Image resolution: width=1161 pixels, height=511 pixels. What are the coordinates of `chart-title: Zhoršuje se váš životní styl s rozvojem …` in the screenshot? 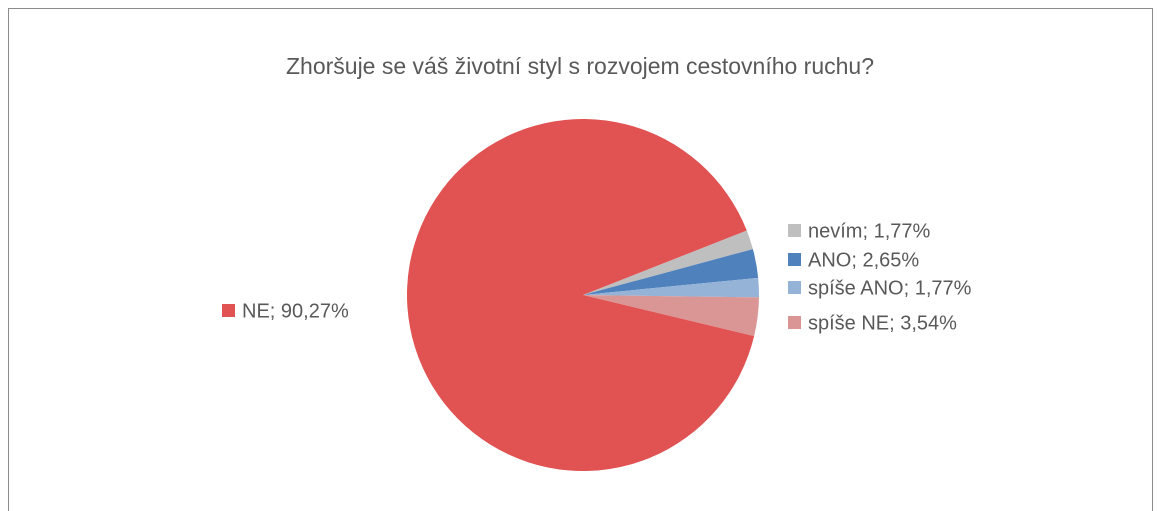 It's located at (580, 66).